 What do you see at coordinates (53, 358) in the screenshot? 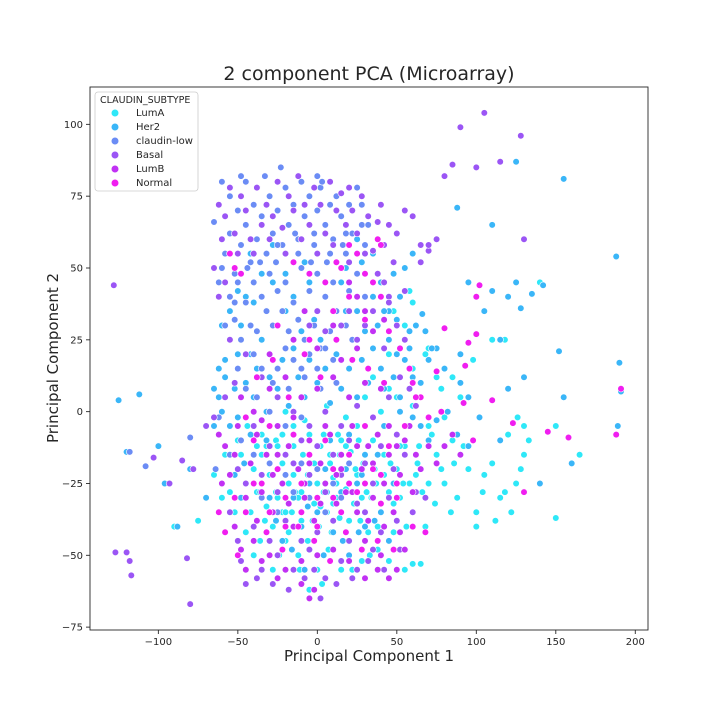
I see `y-axis-label: Principal Component 2` at bounding box center [53, 358].